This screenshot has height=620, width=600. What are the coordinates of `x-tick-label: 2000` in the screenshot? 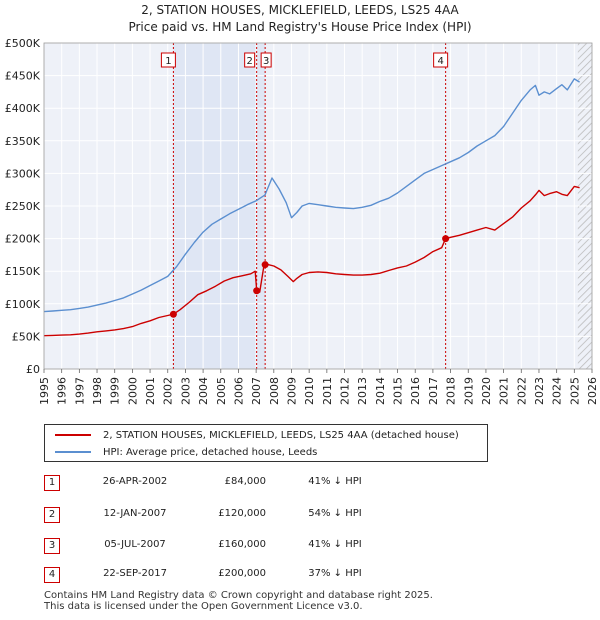 It's located at (132, 391).